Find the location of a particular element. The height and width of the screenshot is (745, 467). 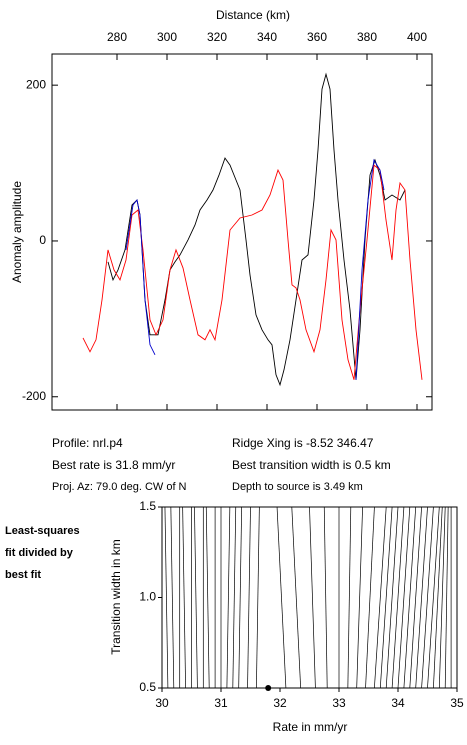

x-tick-label: 30 is located at coordinates (162, 703).